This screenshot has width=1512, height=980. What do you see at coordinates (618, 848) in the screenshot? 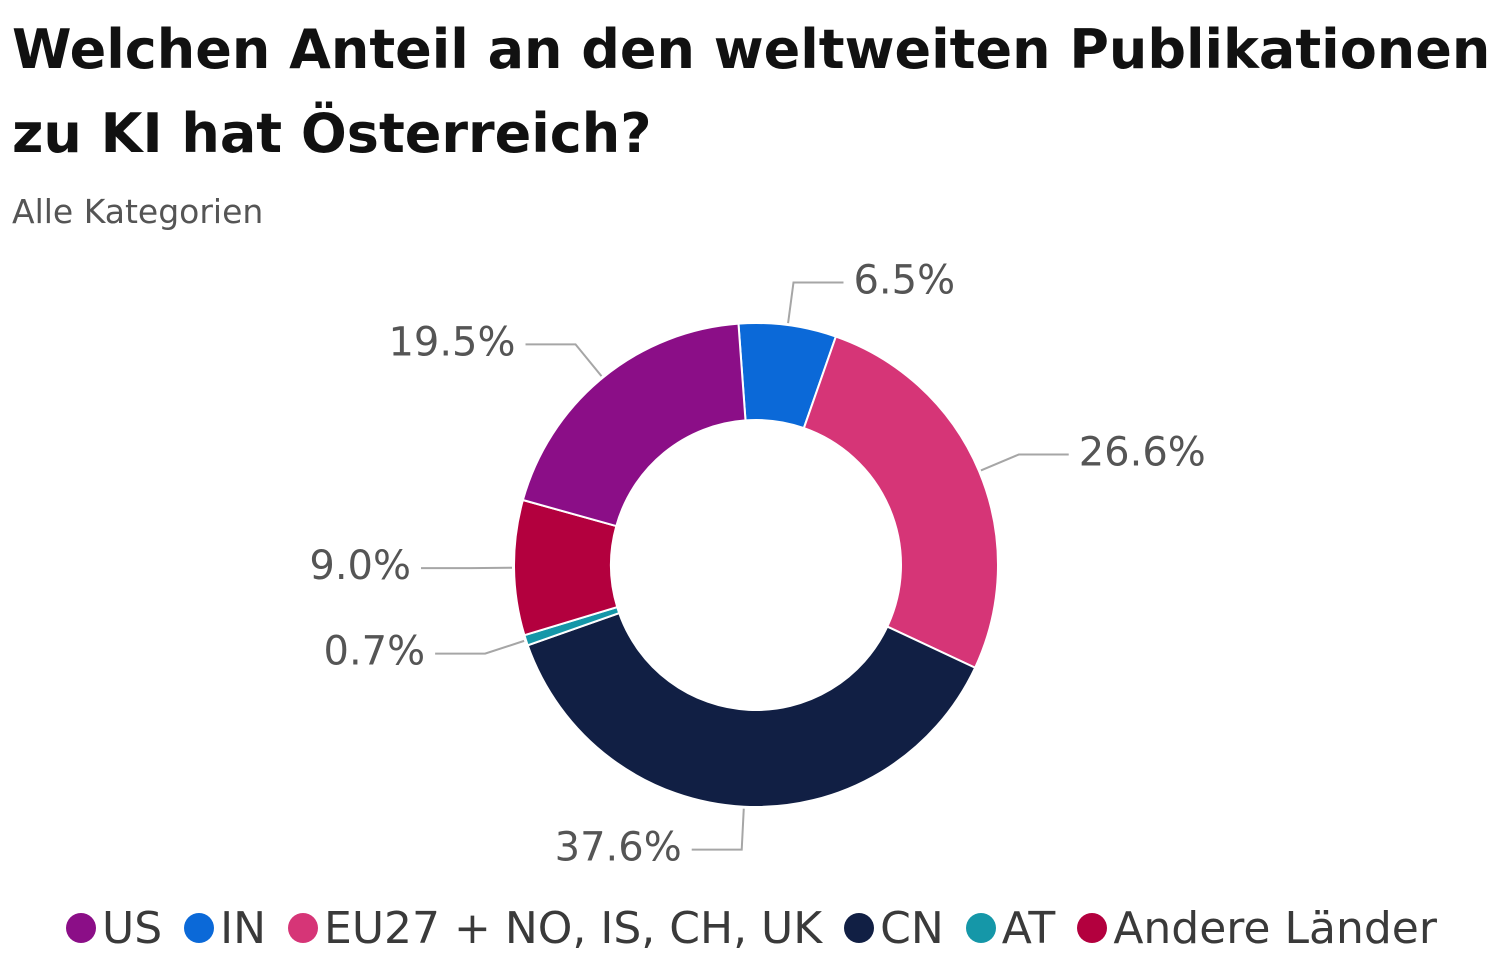
I see `data-label-cn: 37.6%` at bounding box center [618, 848].